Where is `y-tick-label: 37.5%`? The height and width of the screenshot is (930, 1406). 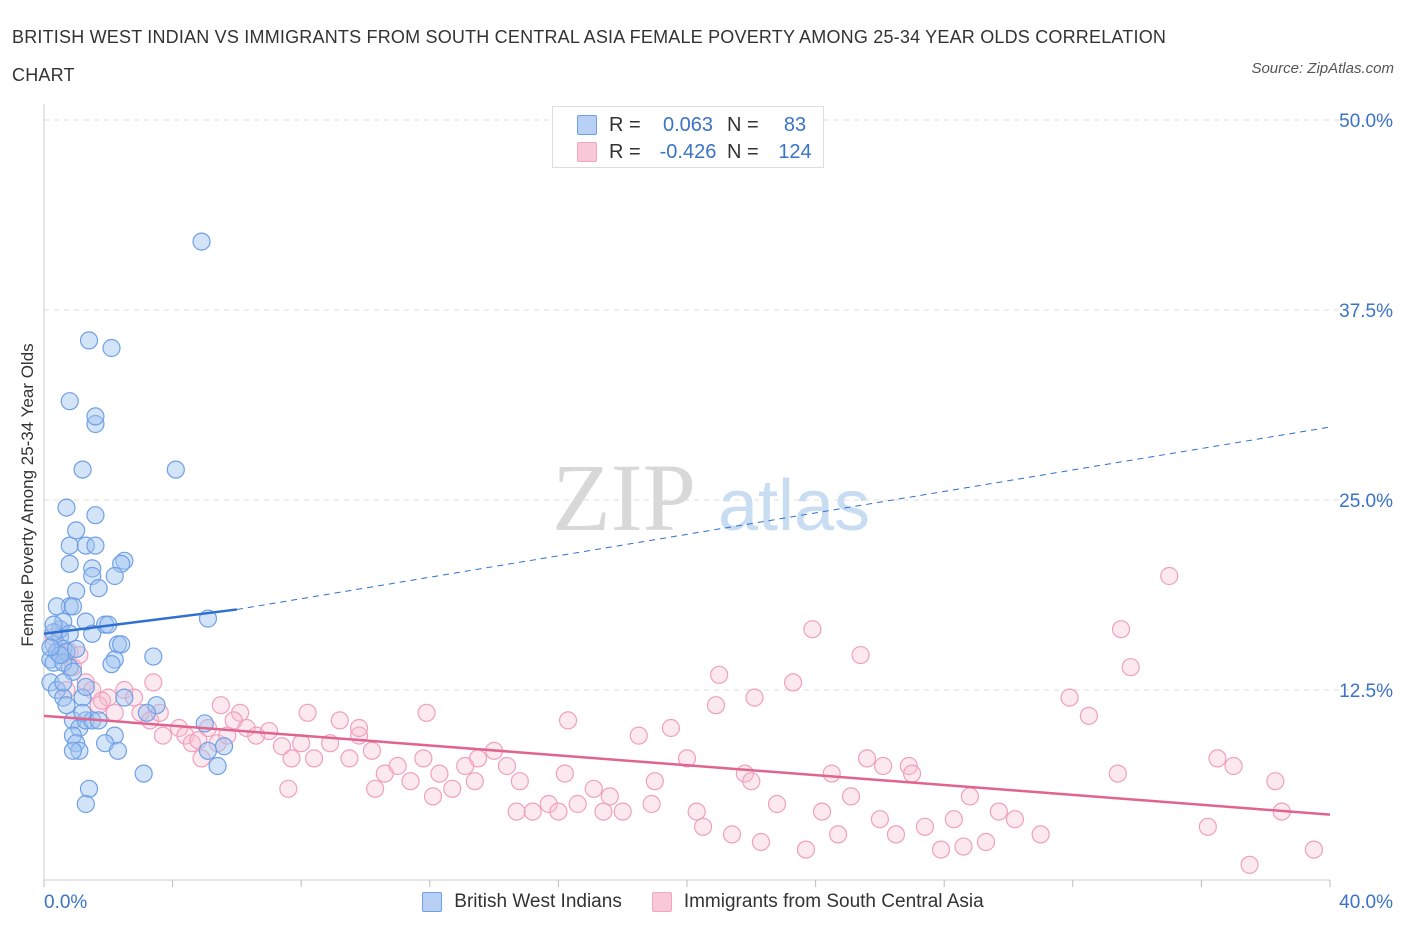 y-tick-label: 37.5% is located at coordinates (1366, 311).